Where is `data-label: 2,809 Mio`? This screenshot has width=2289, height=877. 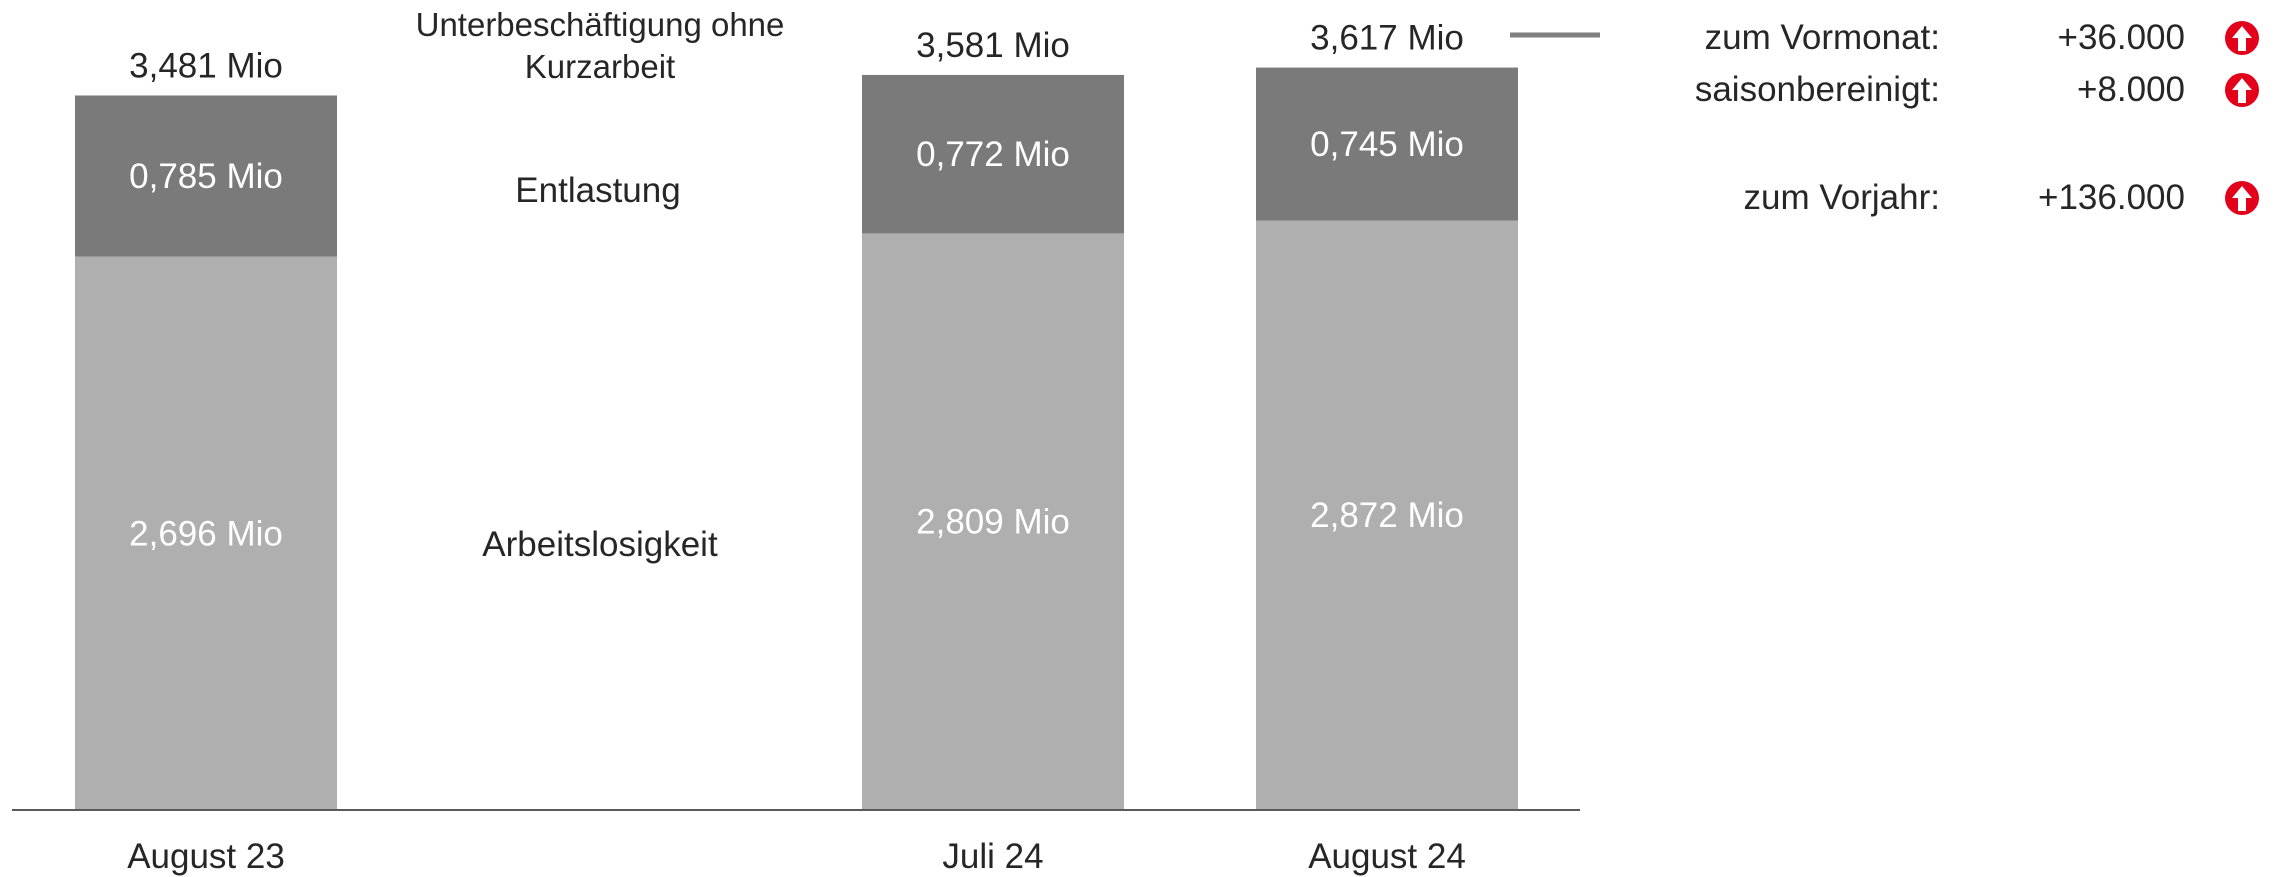 data-label: 2,809 Mio is located at coordinates (993, 522).